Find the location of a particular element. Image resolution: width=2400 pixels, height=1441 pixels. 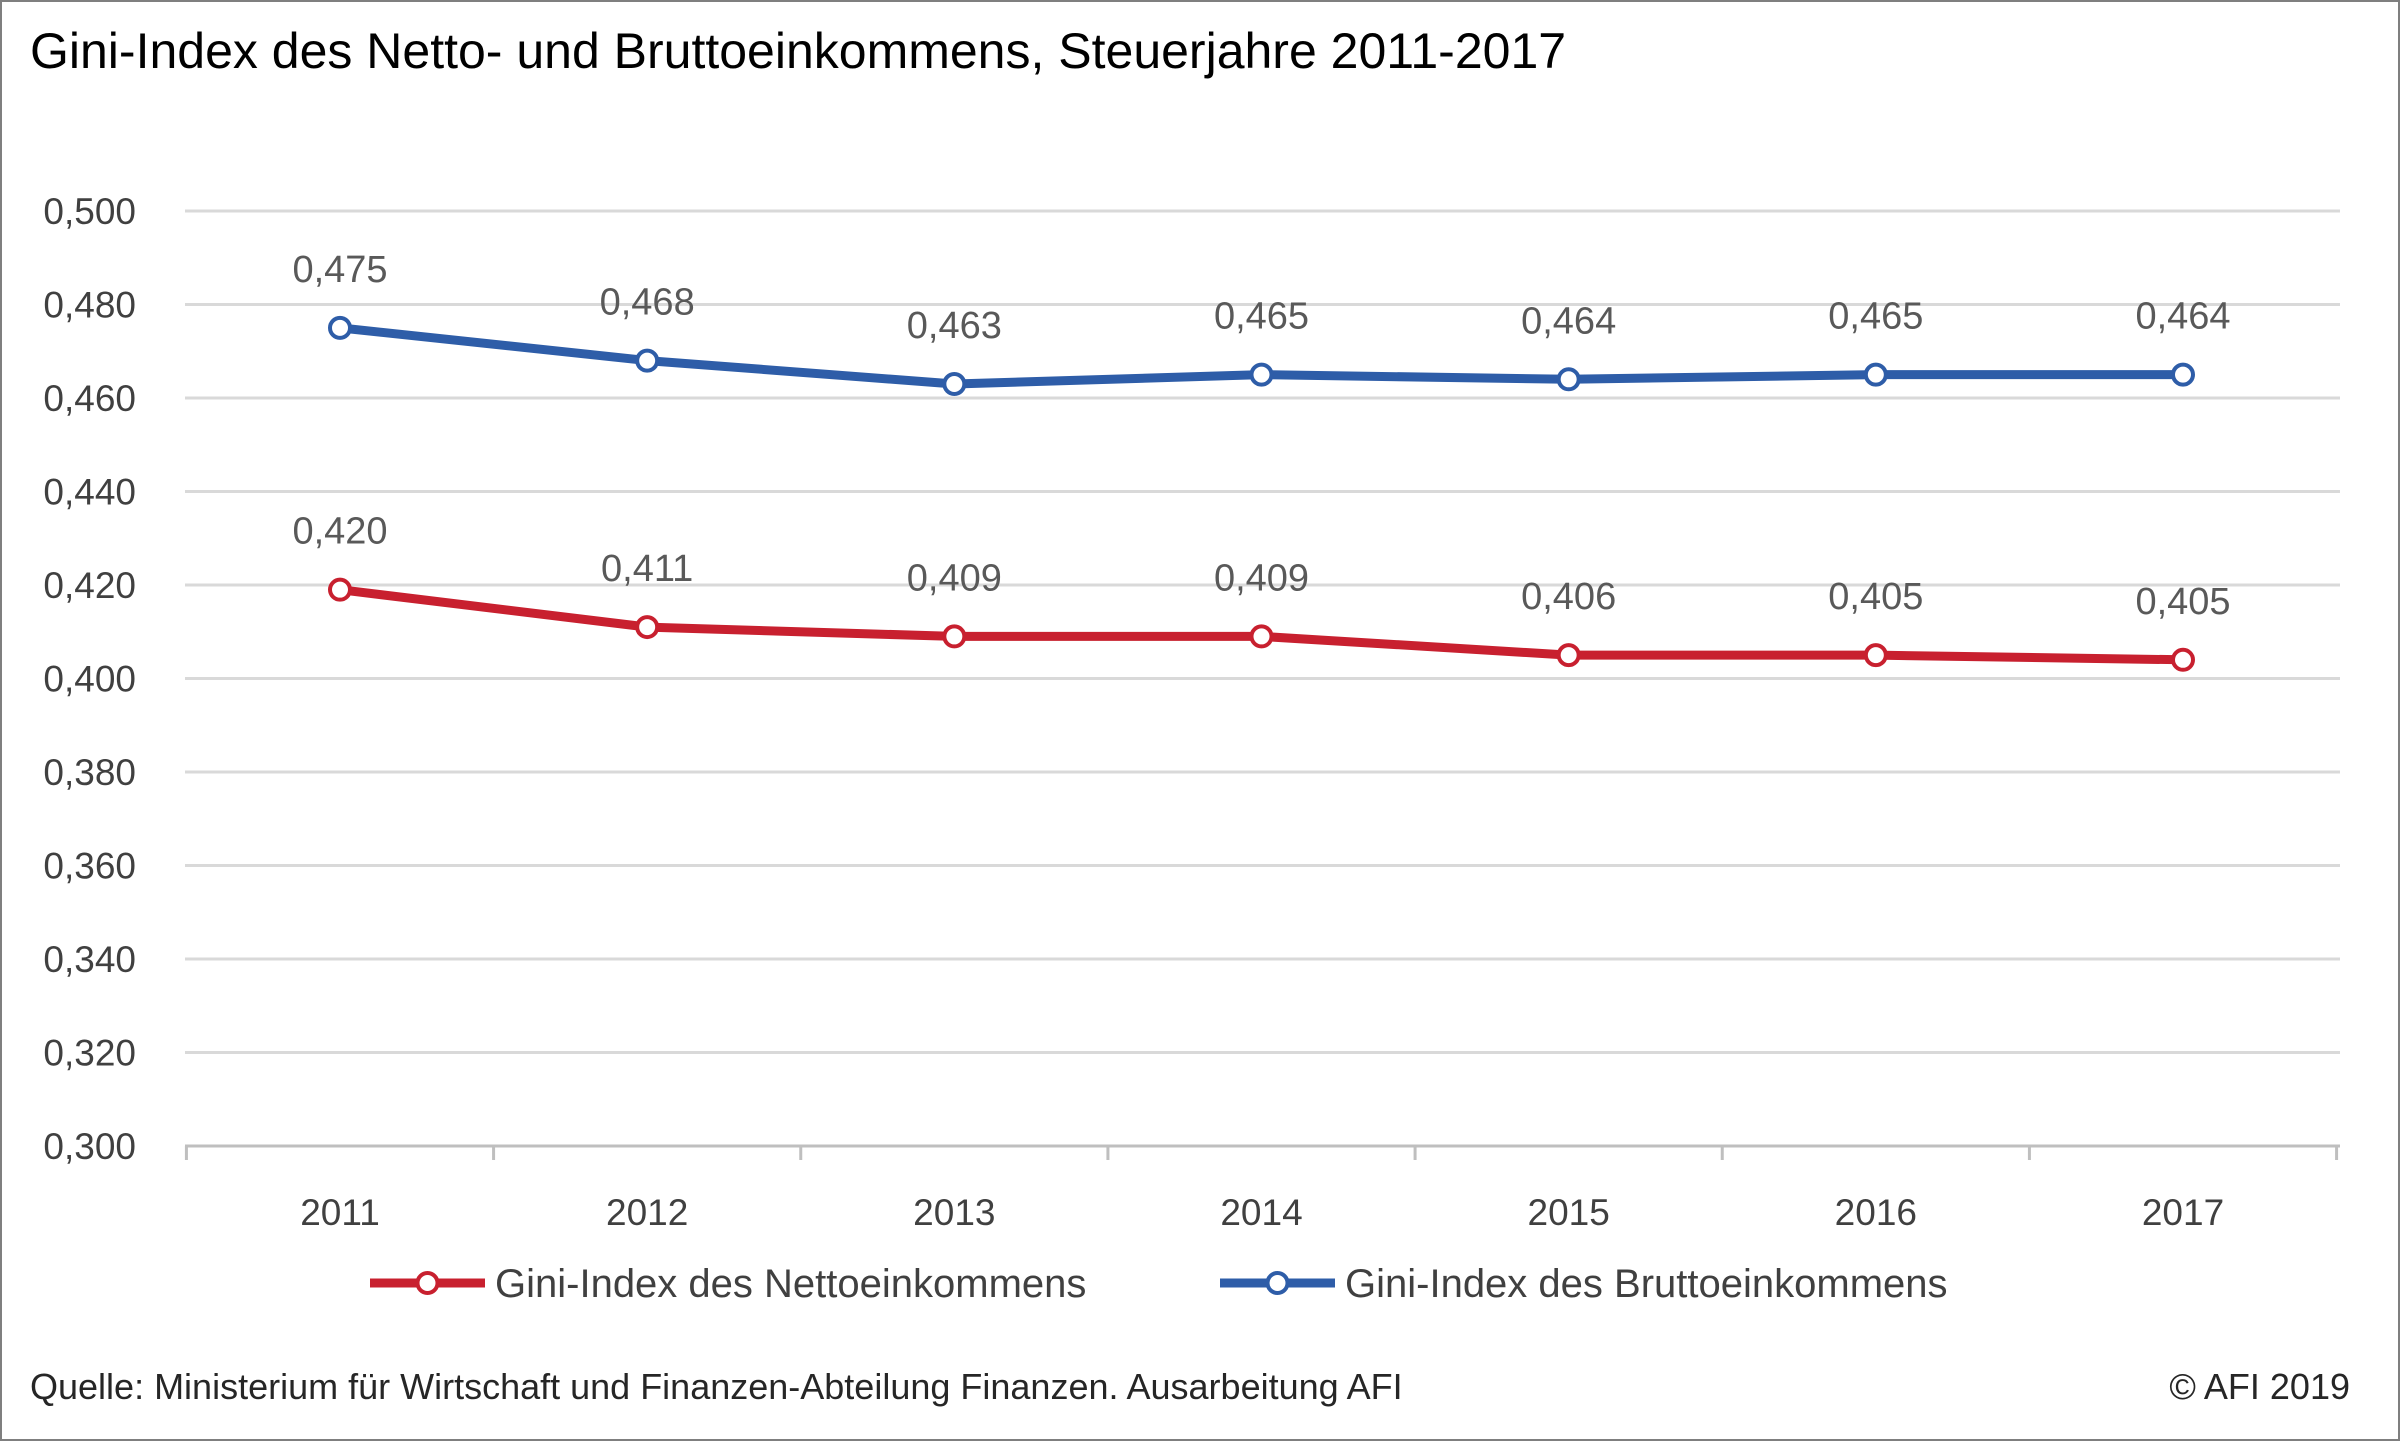

data-label: 0,475 is located at coordinates (339, 270).